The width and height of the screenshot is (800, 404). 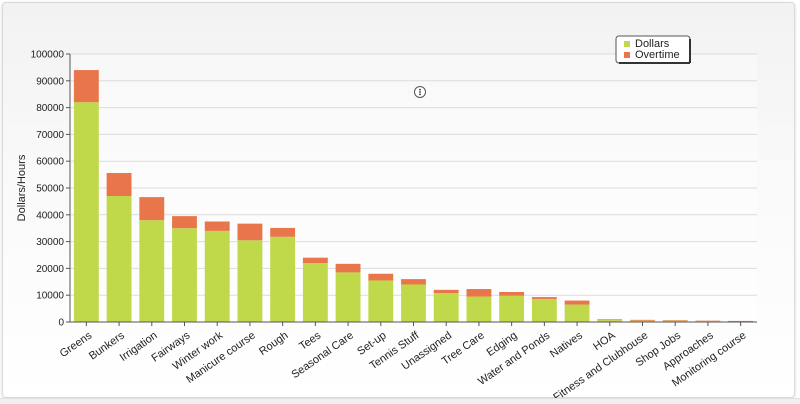 What do you see at coordinates (22, 187) in the screenshot?
I see `y-axis-label: Dollars/Hours` at bounding box center [22, 187].